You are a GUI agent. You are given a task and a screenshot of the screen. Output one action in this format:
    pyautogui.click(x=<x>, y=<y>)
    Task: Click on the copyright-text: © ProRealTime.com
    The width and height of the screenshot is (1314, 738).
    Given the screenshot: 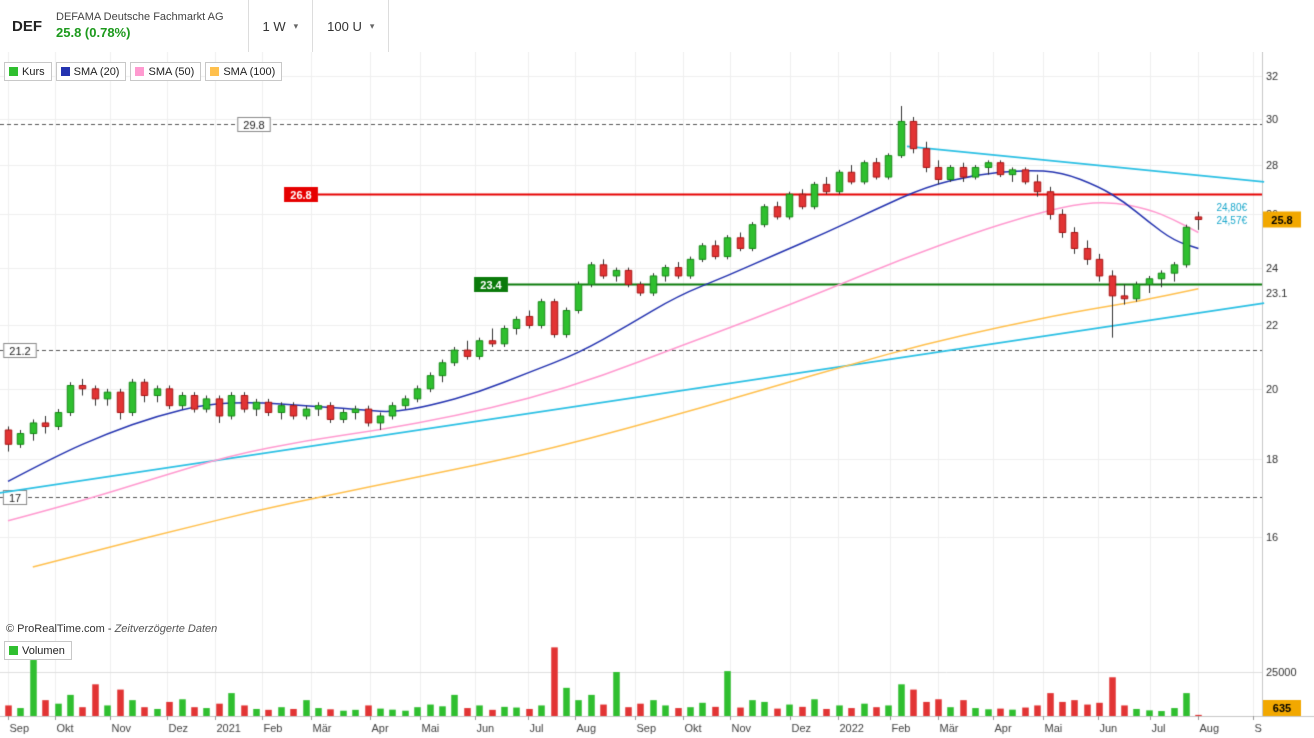 What is the action you would take?
    pyautogui.click(x=55, y=629)
    